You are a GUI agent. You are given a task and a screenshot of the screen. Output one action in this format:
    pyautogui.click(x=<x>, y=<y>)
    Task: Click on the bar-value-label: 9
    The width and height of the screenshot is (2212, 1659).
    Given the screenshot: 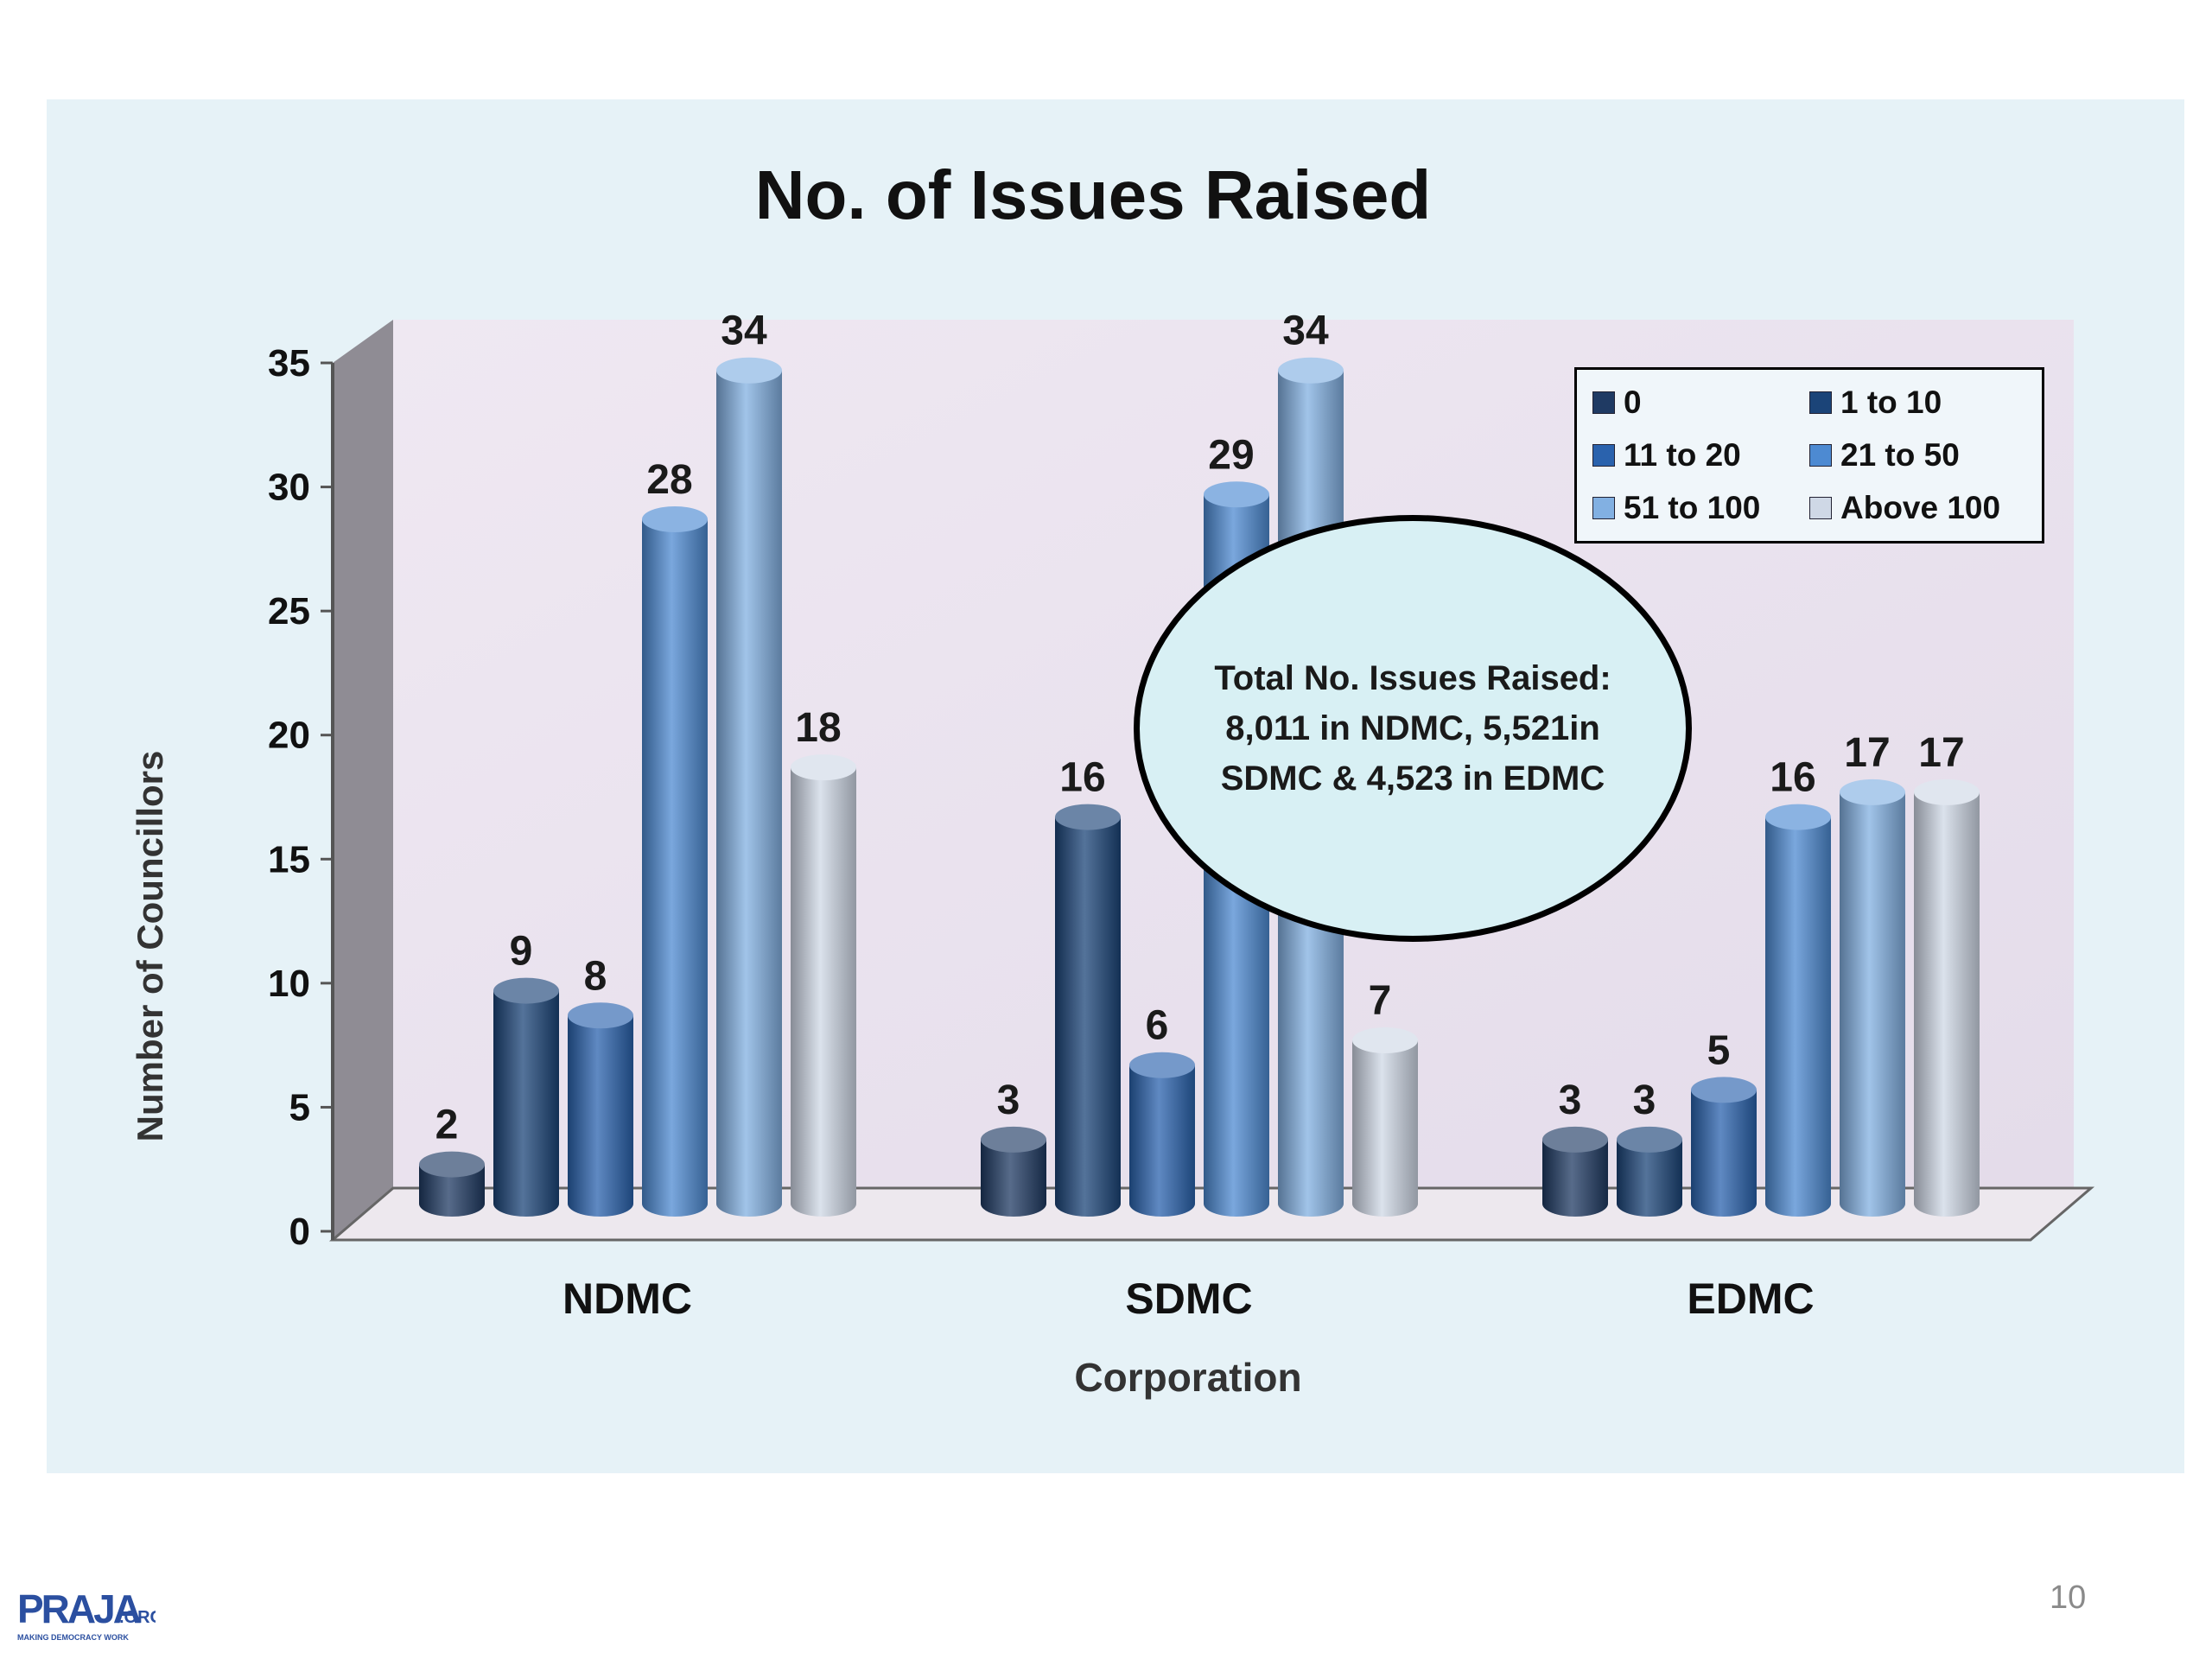 What is the action you would take?
    pyautogui.click(x=521, y=952)
    